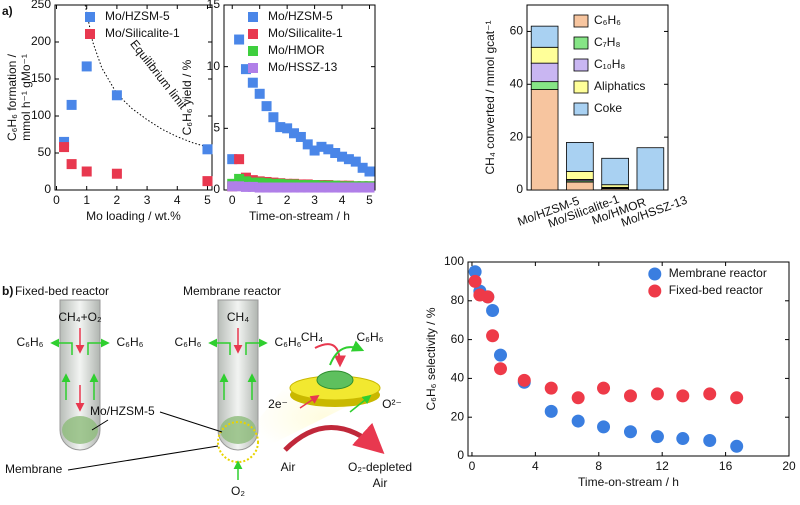  I want to click on feed-label: CH₄, so click(238, 317).